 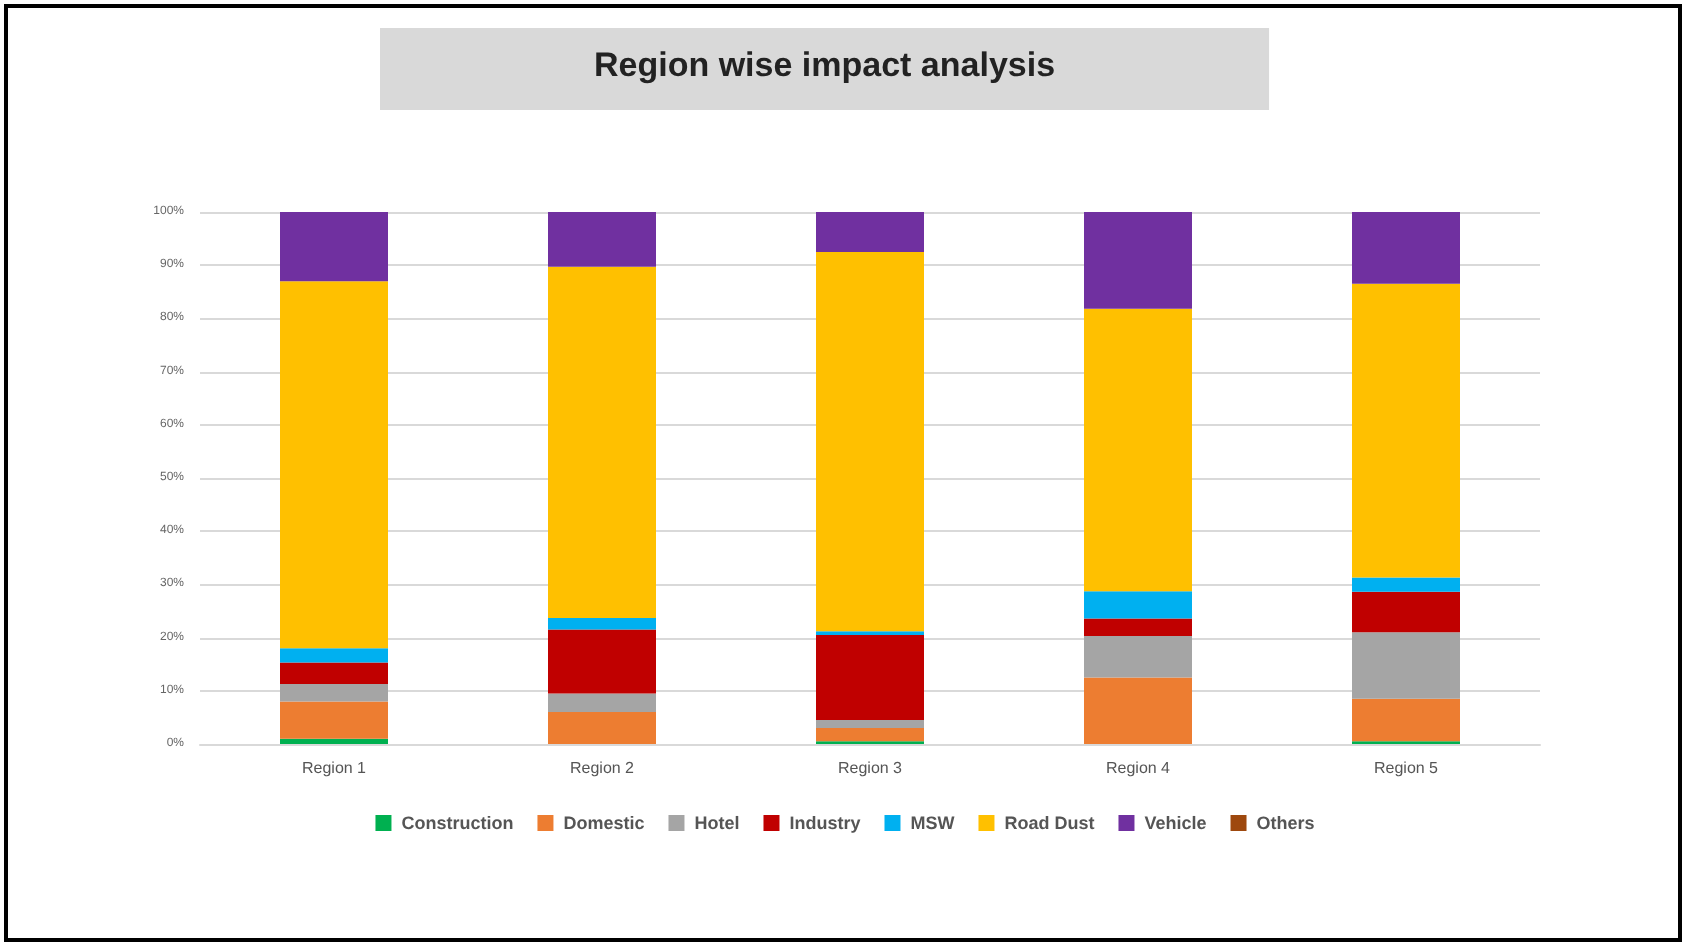 I want to click on x-tick-label: Region 2, so click(x=602, y=768).